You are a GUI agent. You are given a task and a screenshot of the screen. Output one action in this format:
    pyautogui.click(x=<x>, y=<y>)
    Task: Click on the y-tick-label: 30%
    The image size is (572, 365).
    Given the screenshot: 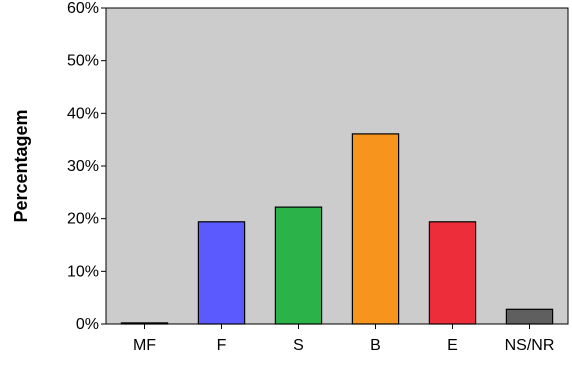 What is the action you would take?
    pyautogui.click(x=83, y=166)
    